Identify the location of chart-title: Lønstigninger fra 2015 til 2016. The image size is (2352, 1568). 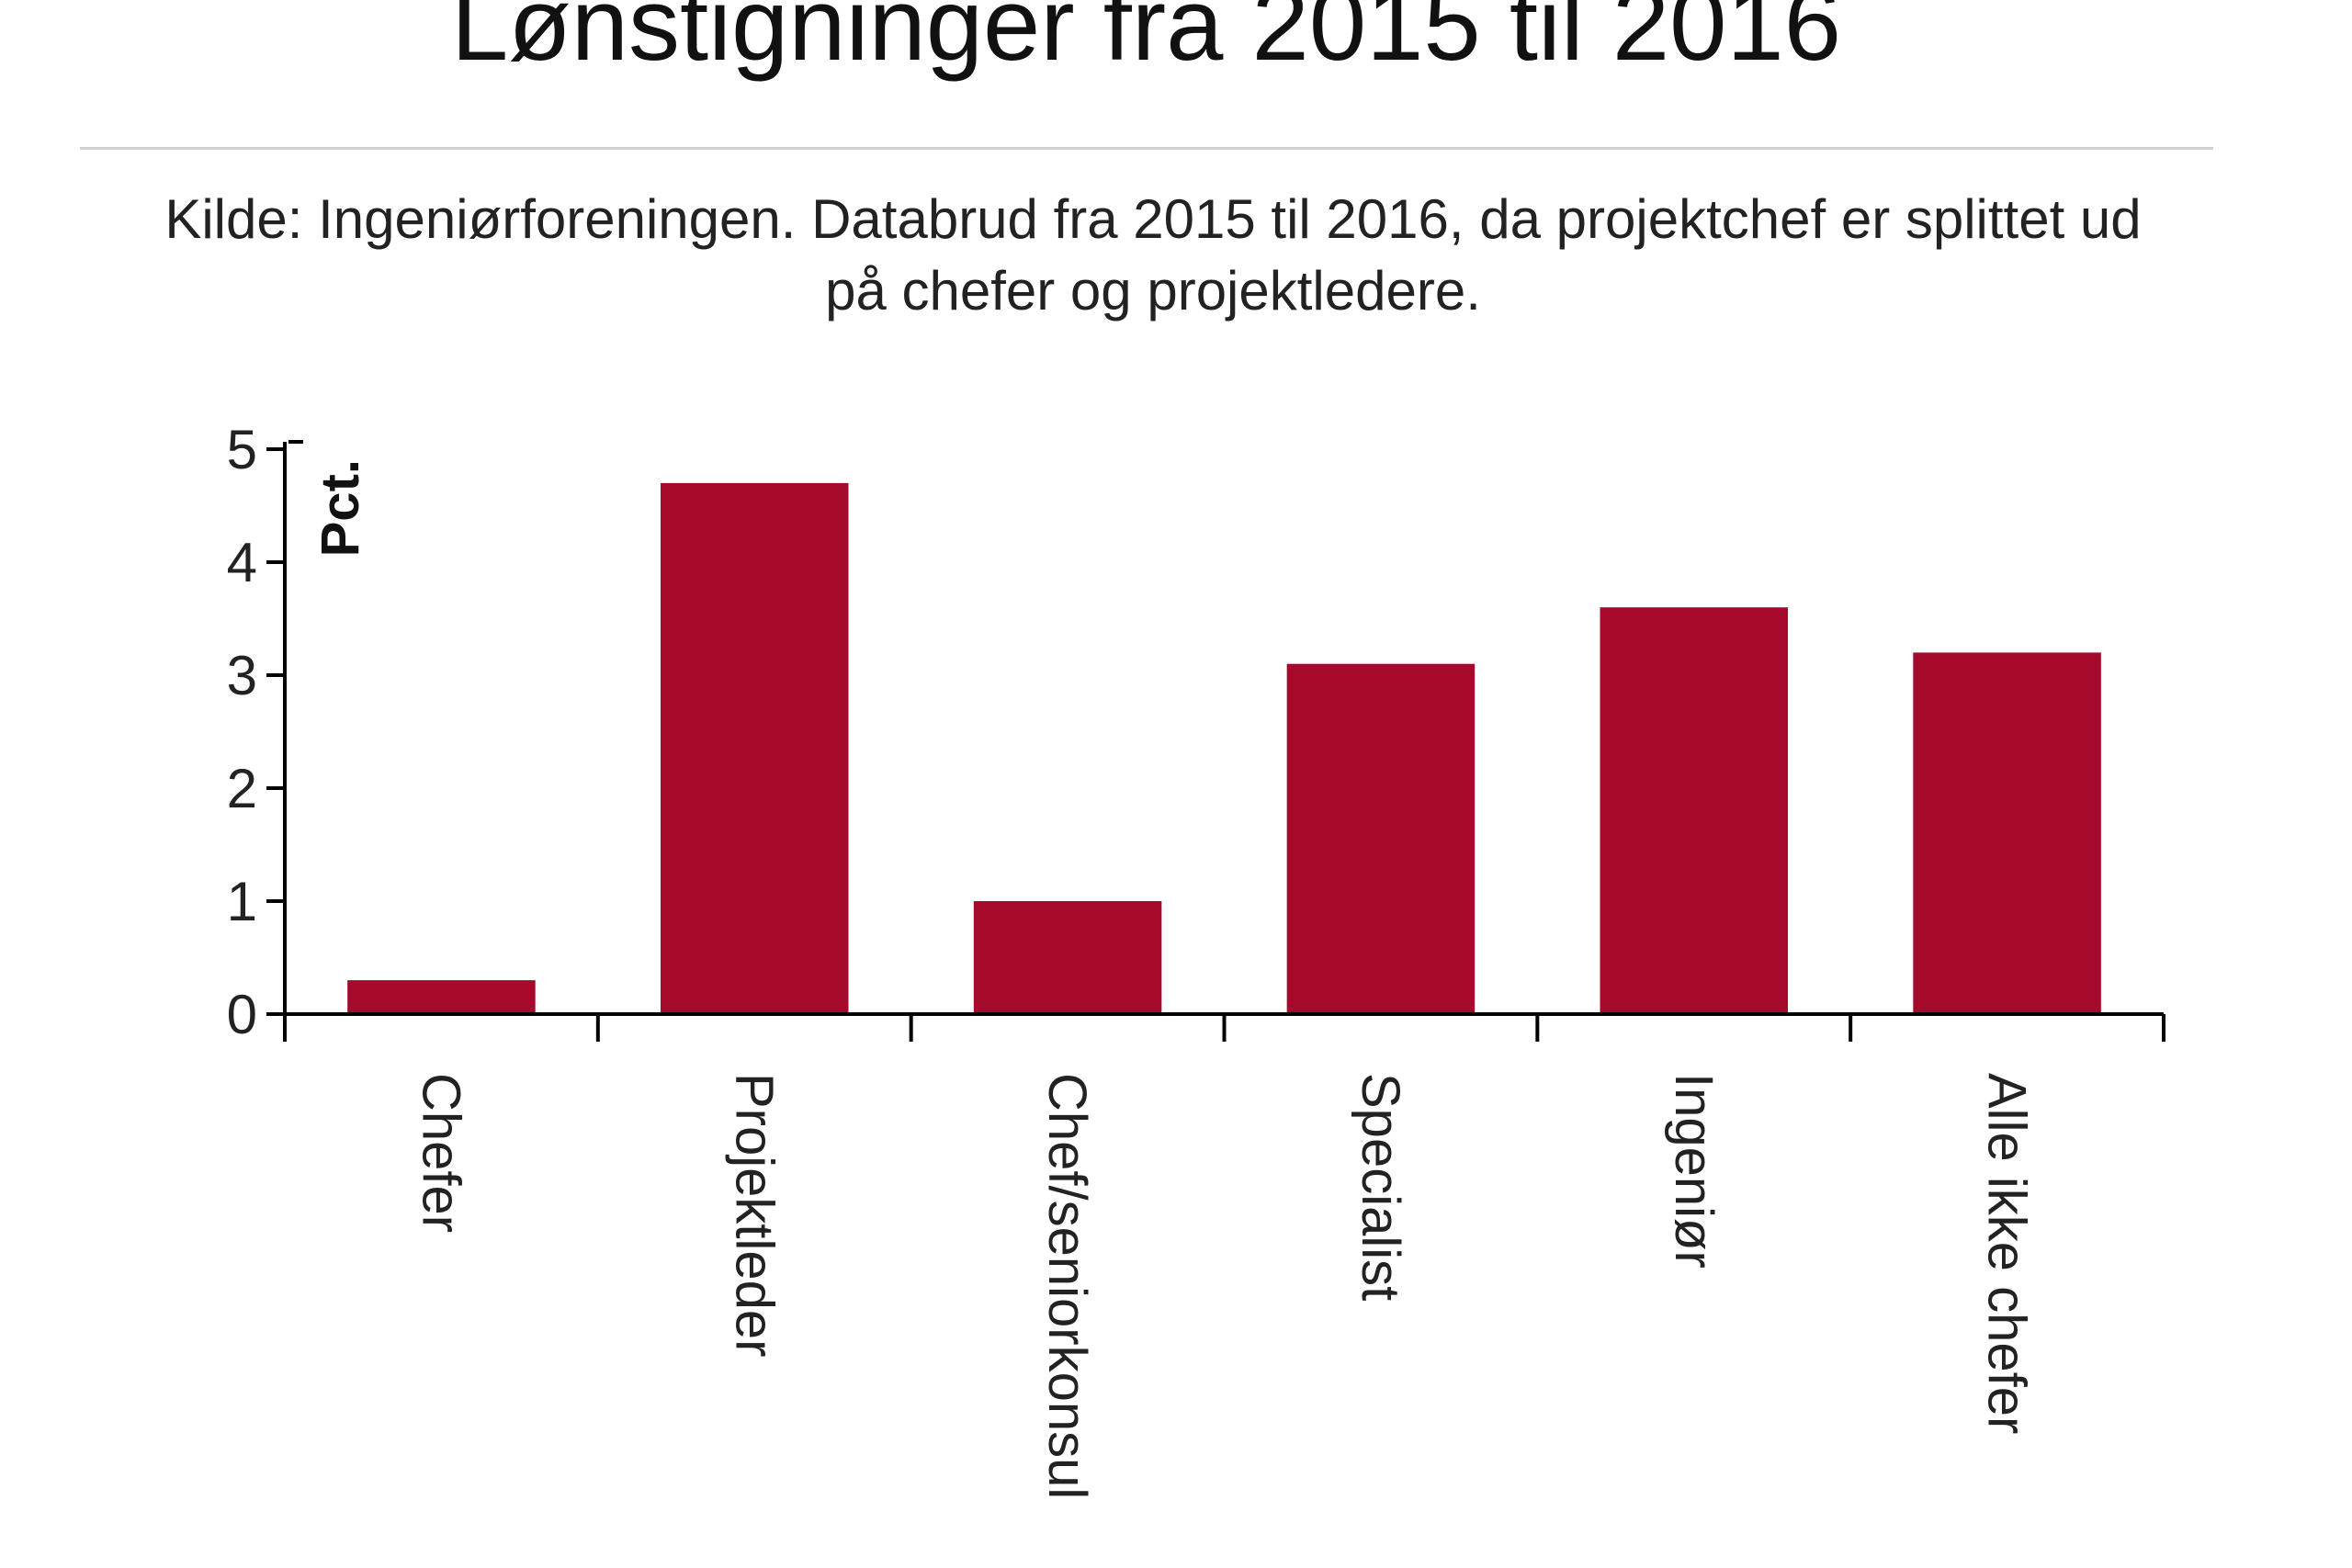
(1146, 41).